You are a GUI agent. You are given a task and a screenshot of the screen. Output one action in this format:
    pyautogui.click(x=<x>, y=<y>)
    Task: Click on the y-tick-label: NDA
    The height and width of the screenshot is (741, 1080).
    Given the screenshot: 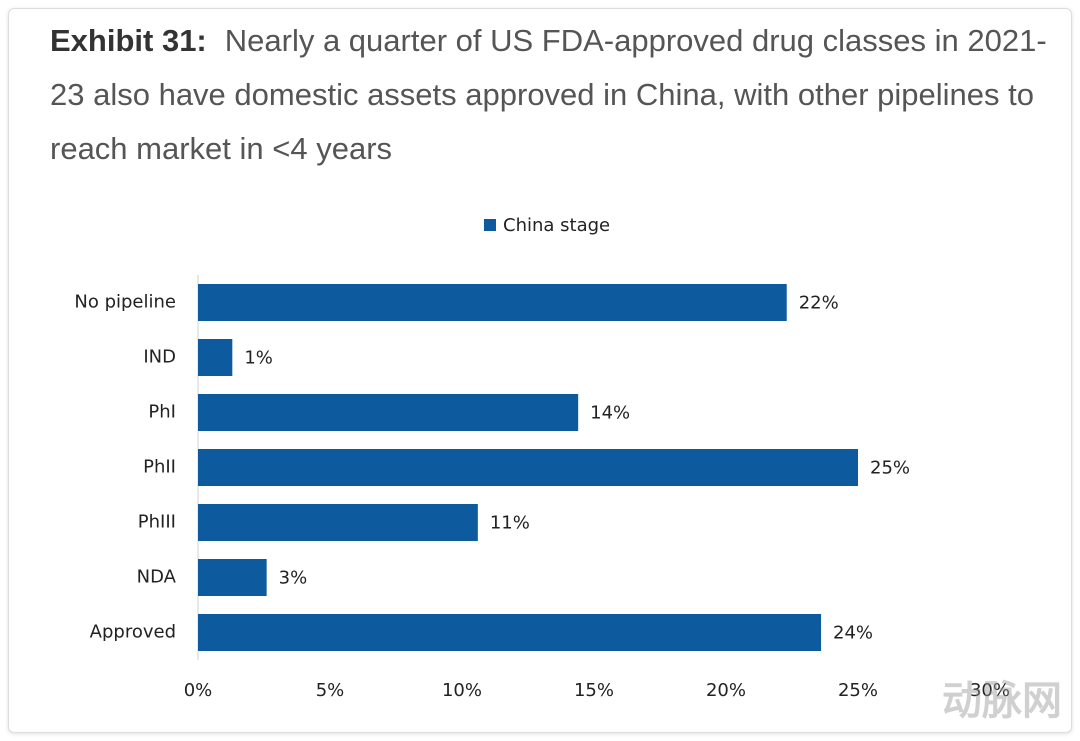 What is the action you would take?
    pyautogui.click(x=157, y=577)
    